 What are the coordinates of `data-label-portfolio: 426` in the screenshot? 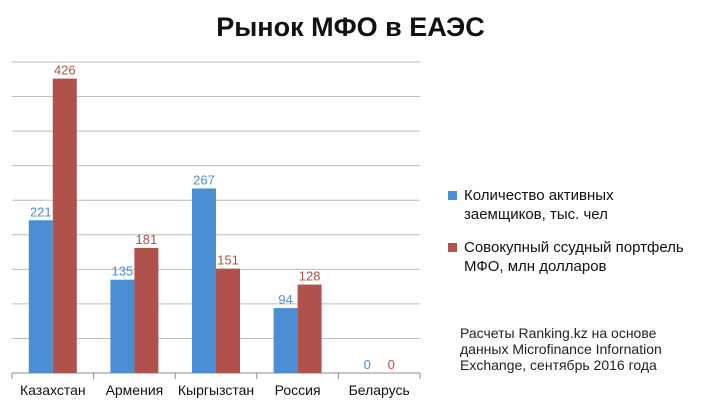 It's located at (65, 70).